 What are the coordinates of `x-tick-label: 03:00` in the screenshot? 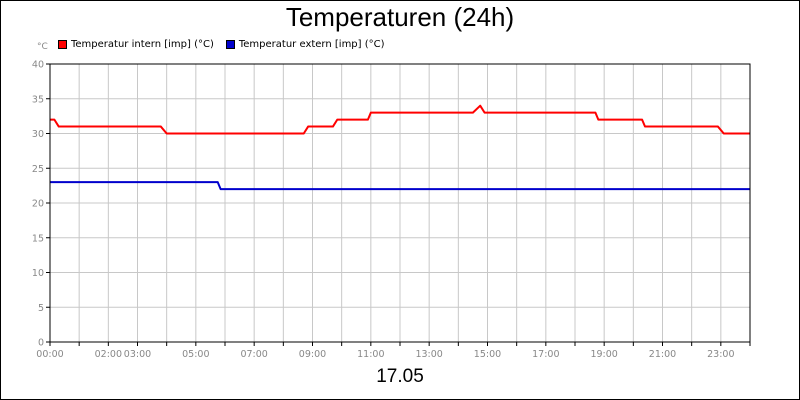 It's located at (137, 354).